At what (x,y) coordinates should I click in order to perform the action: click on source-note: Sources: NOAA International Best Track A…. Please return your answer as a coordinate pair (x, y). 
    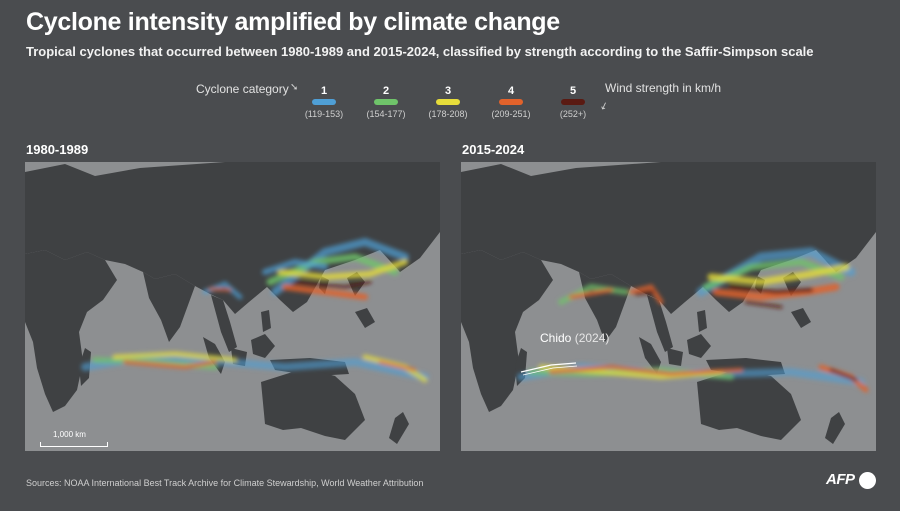
    Looking at the image, I should click on (225, 483).